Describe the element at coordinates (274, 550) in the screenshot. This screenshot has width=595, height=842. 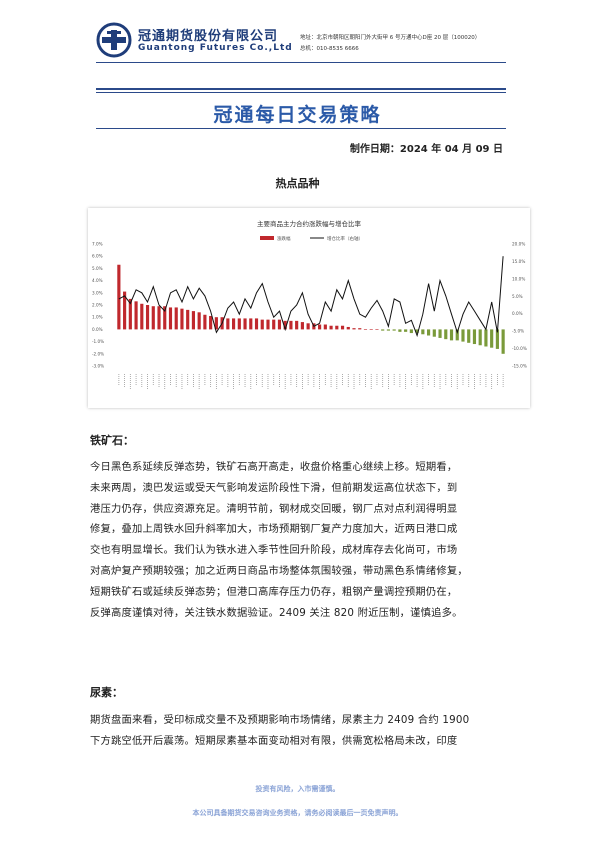
I see `iron-ore-line: 交也有明显增长。我们认为铁水进入季节性回升阶段，成材库存去化尚可，市场` at that location.